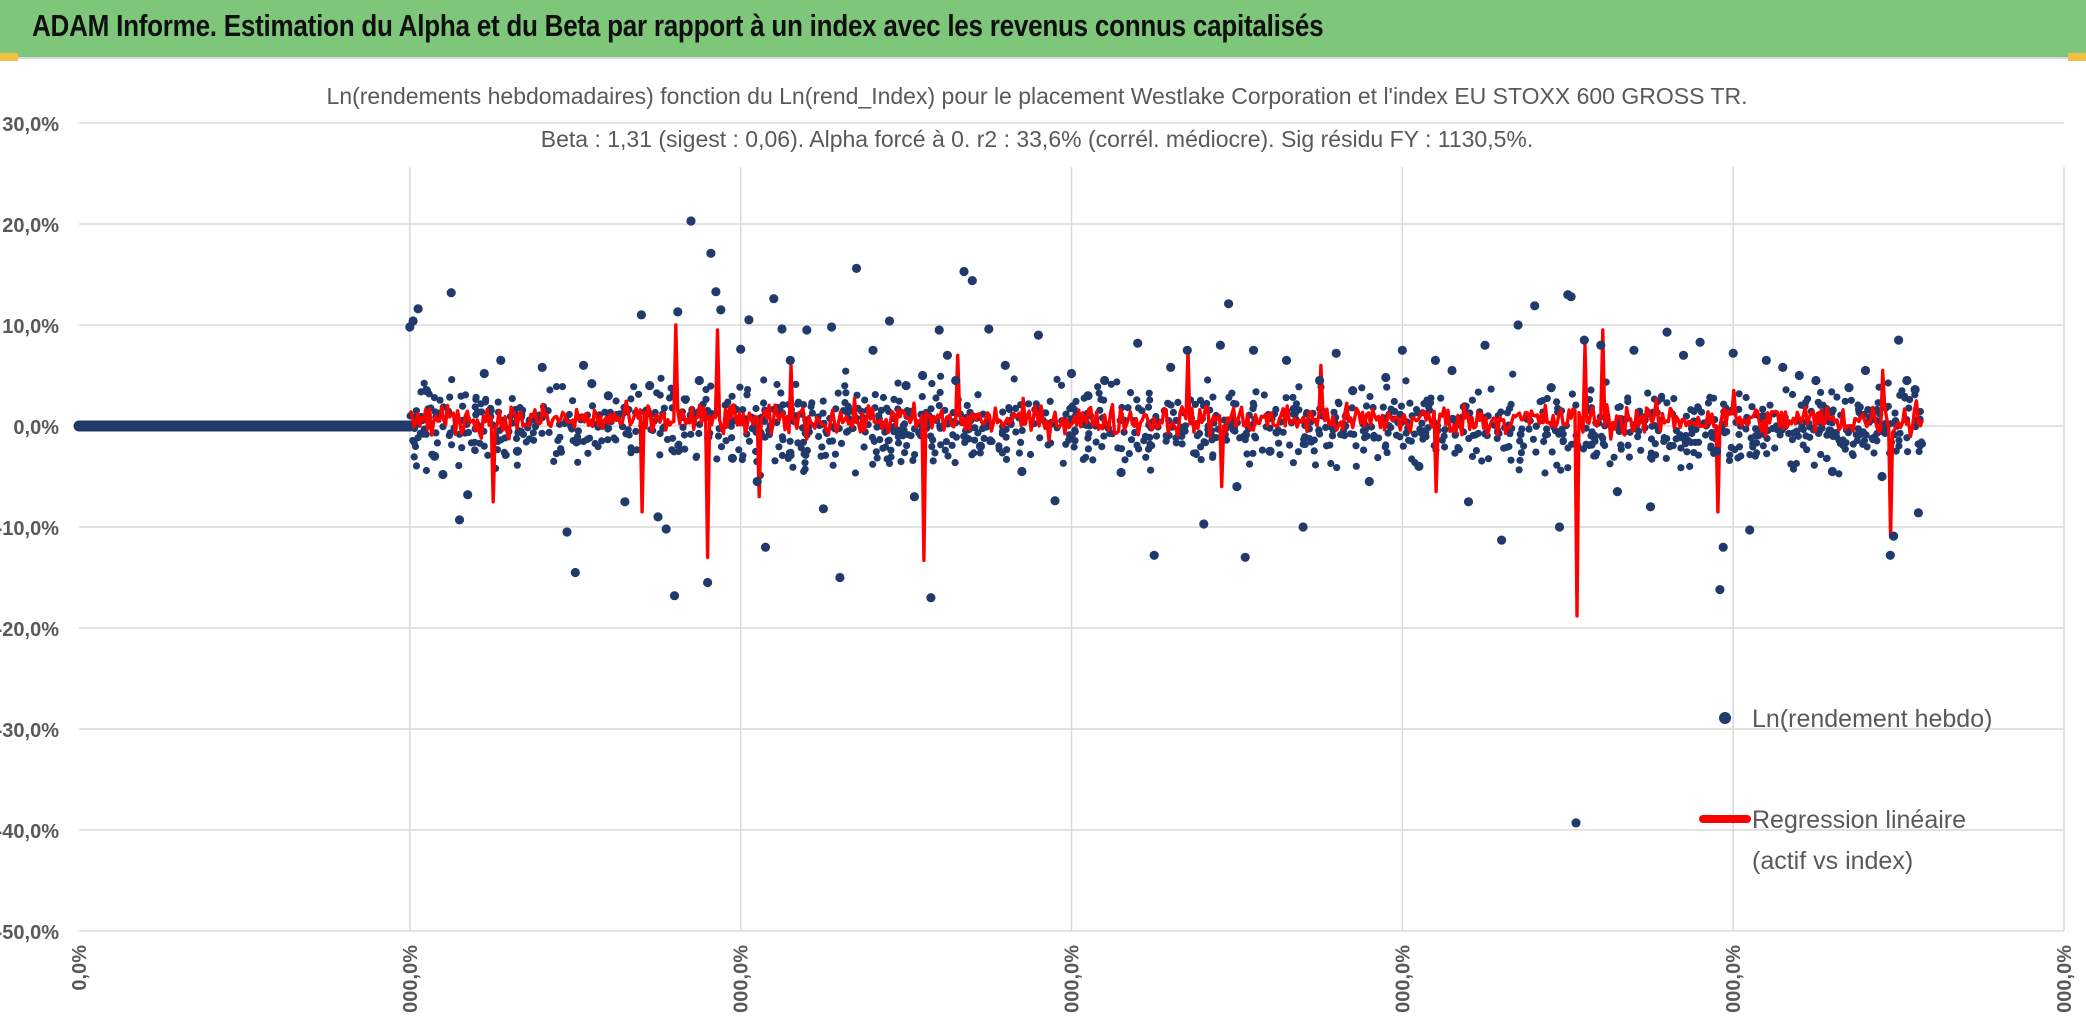 This screenshot has width=2086, height=1035. What do you see at coordinates (1859, 820) in the screenshot?
I see `legend-label-regression-line1: Regression linéaire` at bounding box center [1859, 820].